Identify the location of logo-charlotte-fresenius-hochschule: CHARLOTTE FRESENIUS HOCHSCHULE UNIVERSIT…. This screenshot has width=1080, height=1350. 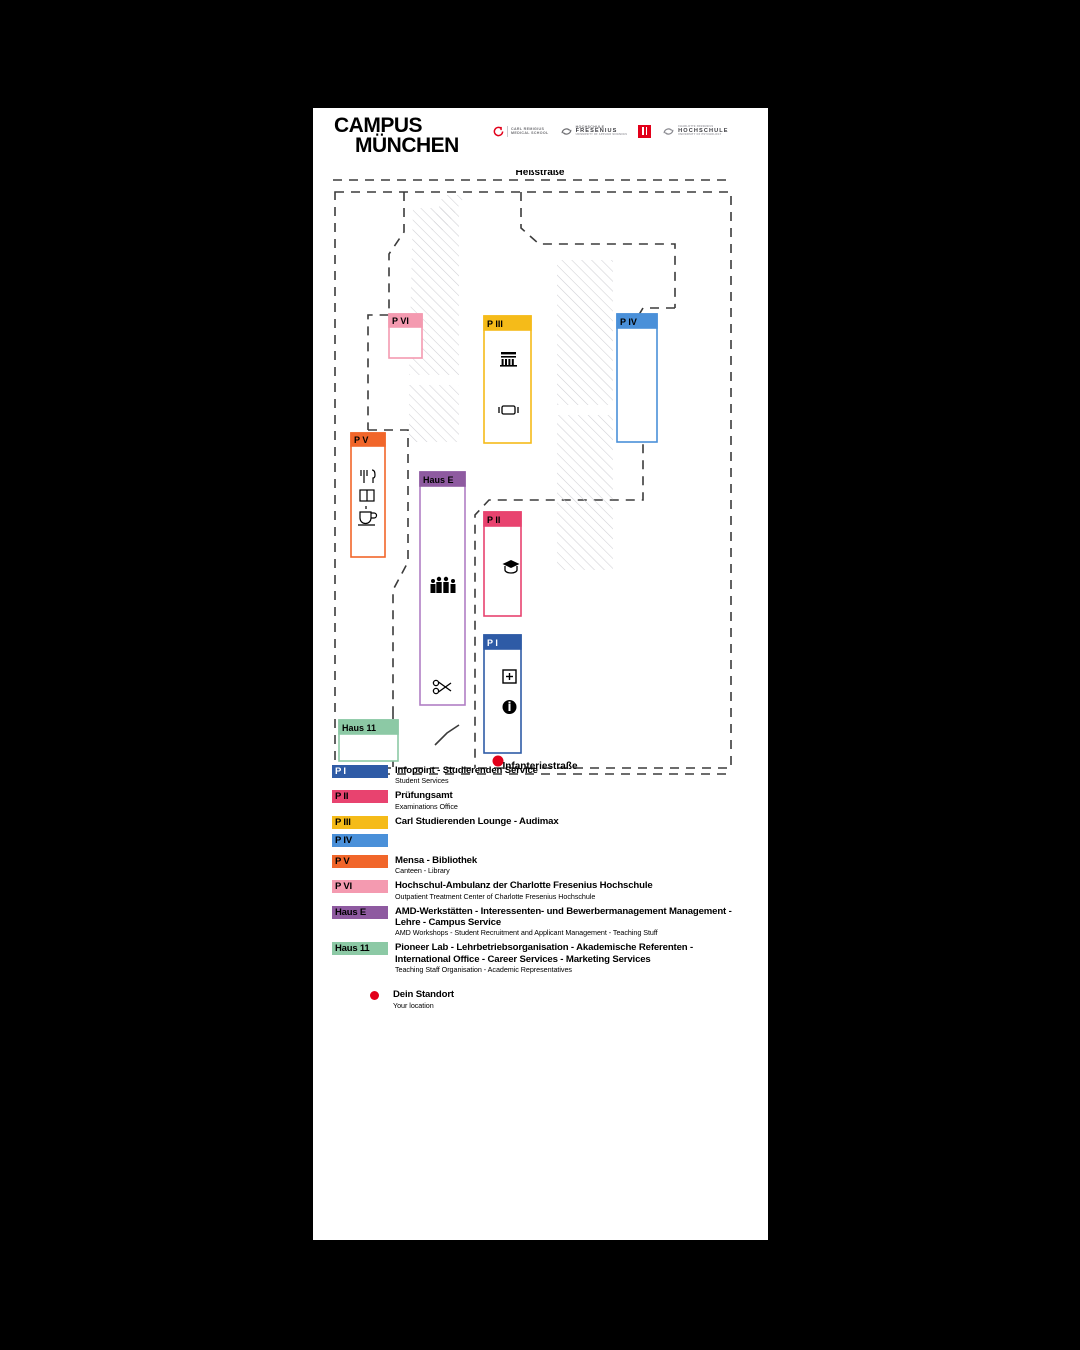
(695, 131).